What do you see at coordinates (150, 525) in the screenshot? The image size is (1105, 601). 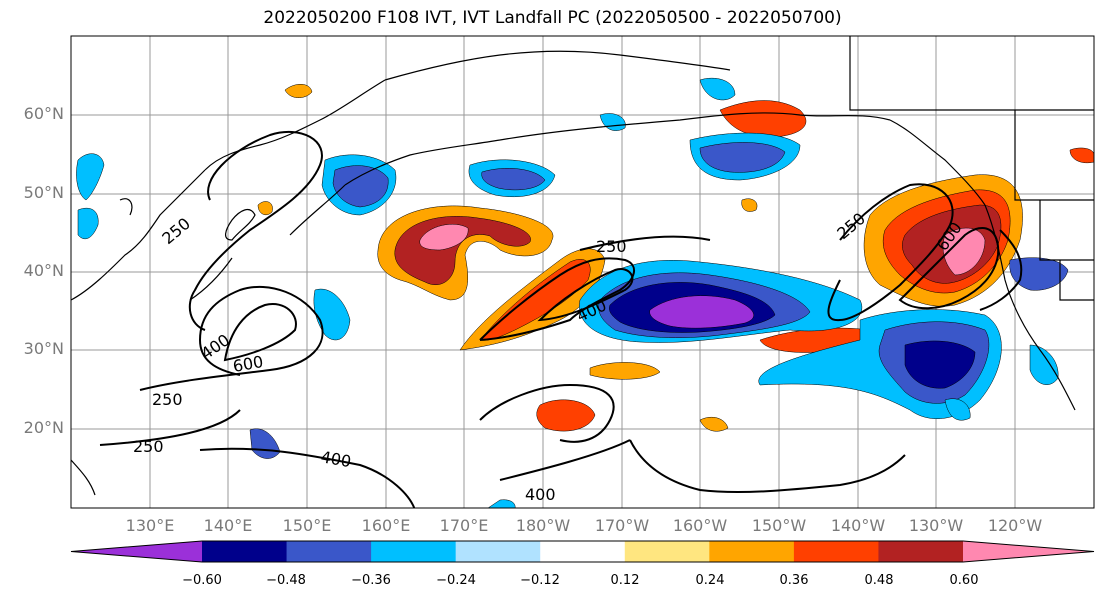 I see `lon-label: 130°E` at bounding box center [150, 525].